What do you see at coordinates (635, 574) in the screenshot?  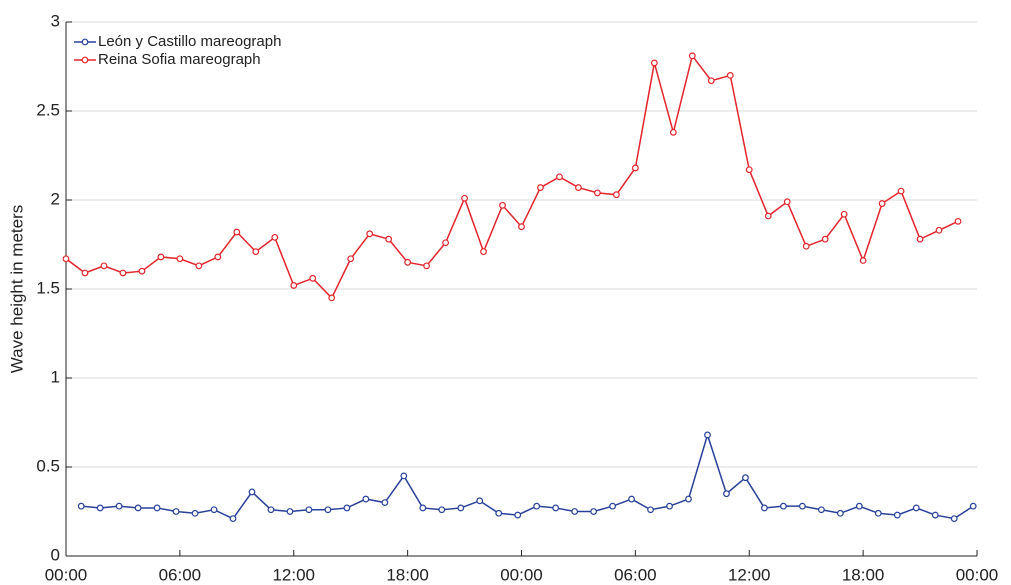 I see `x-tick-label: 06:00` at bounding box center [635, 574].